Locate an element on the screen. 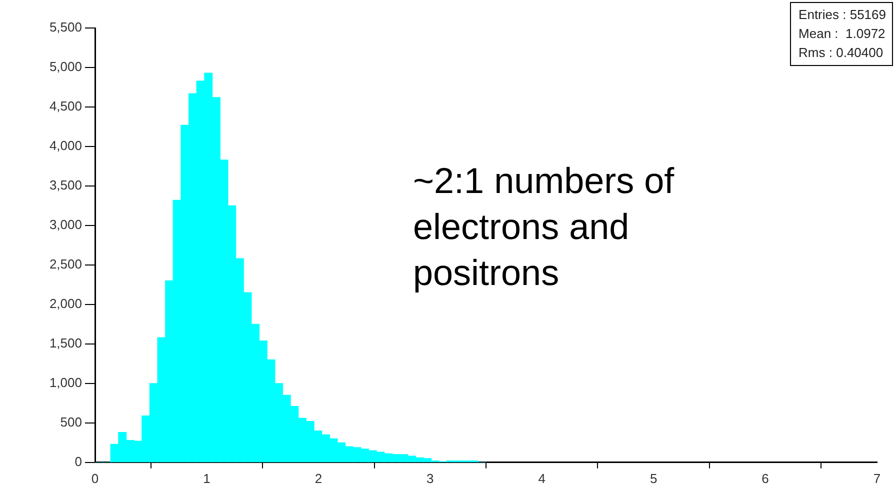  y-tick-label: 0 is located at coordinates (78, 461).